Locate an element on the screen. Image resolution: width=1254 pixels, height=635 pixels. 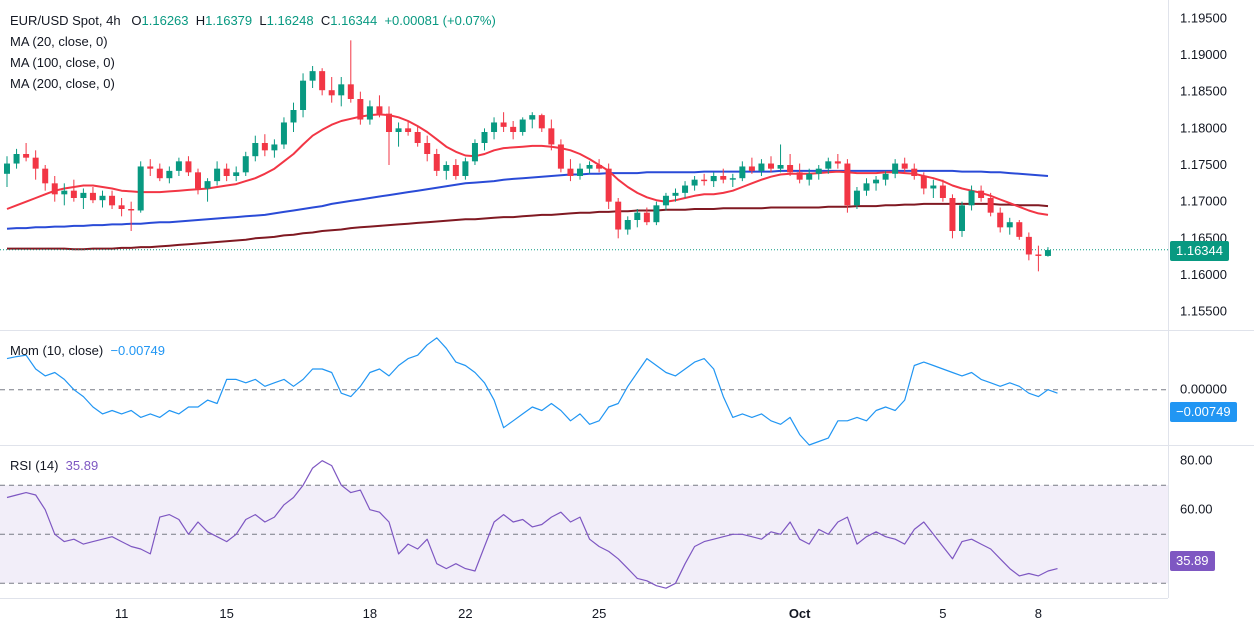
rsi-legend: RSI (14) 35.89 is located at coordinates (54, 465).